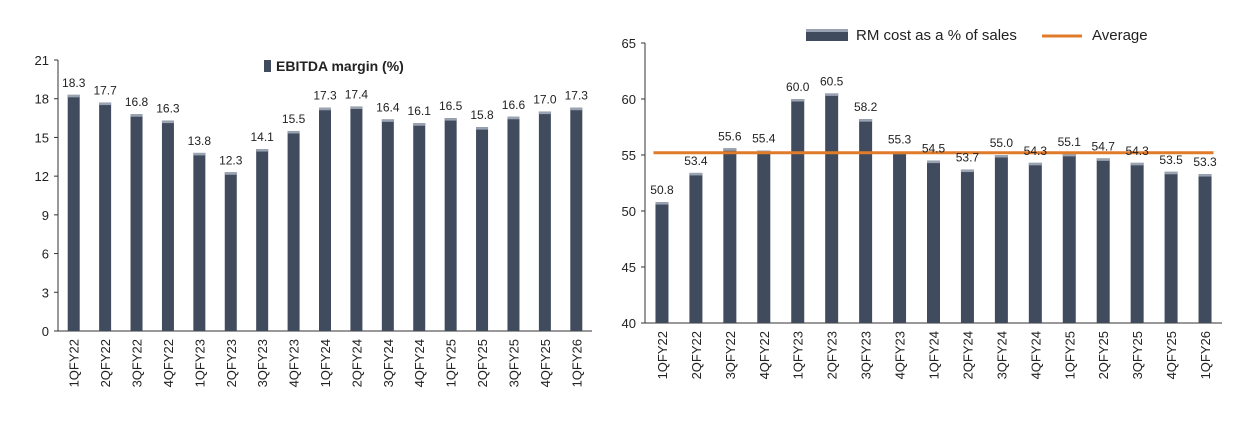 The image size is (1237, 427). What do you see at coordinates (936, 35) in the screenshot?
I see `legend-label-rm-cost: RM cost as a % of sales` at bounding box center [936, 35].